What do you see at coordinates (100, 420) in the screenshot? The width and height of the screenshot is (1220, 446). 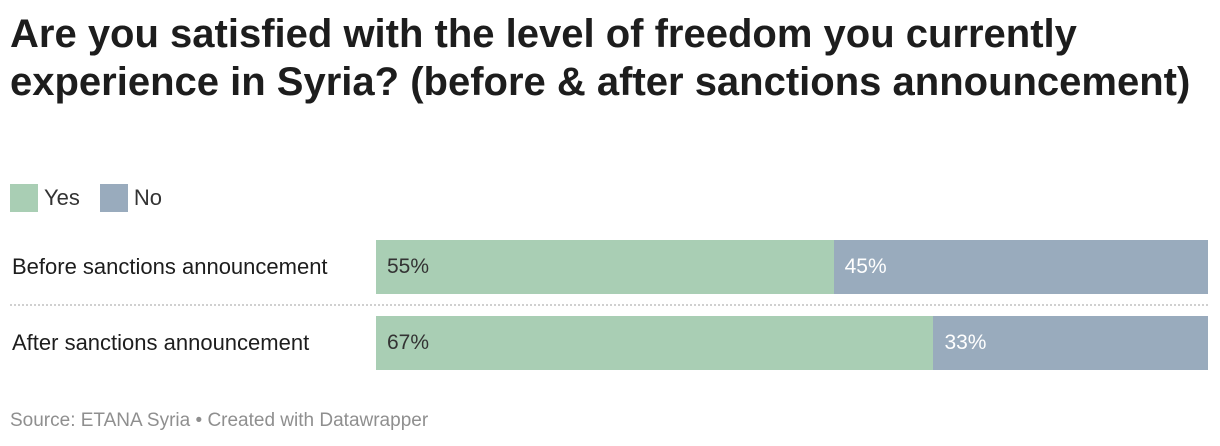 I see `footer-source: Source: ETANA Syria` at bounding box center [100, 420].